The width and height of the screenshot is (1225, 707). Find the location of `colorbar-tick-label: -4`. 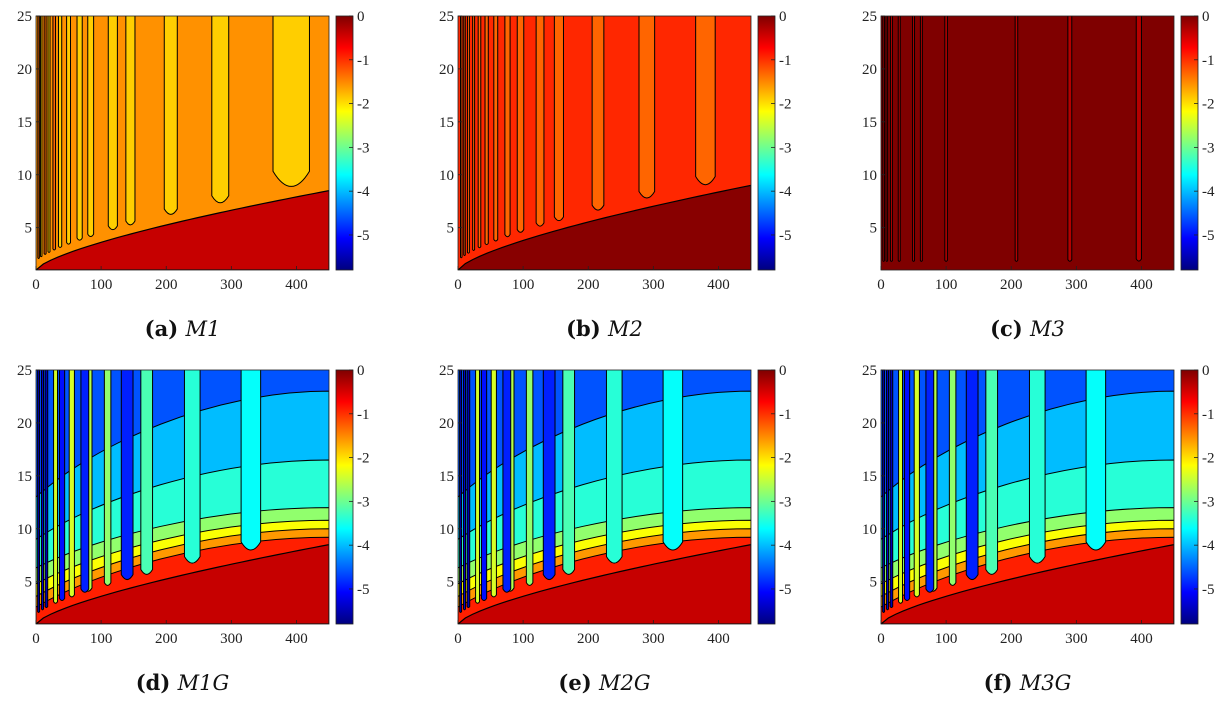

colorbar-tick-label: -4 is located at coordinates (1208, 192).